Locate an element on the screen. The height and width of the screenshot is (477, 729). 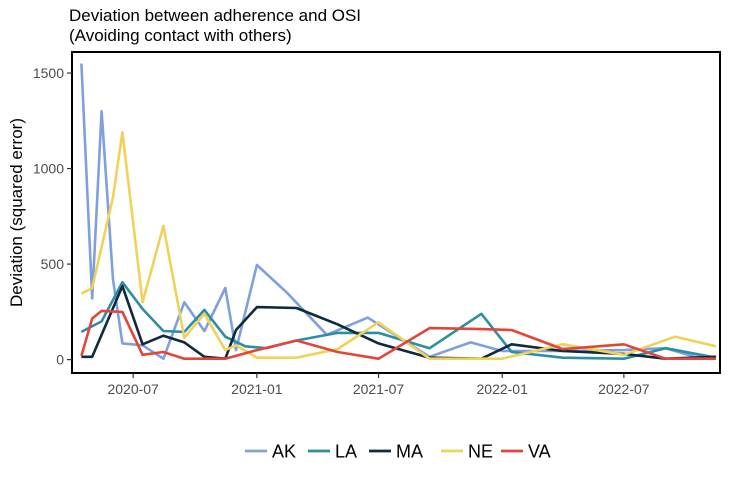
x-tick-label: 2021-07 is located at coordinates (379, 389).